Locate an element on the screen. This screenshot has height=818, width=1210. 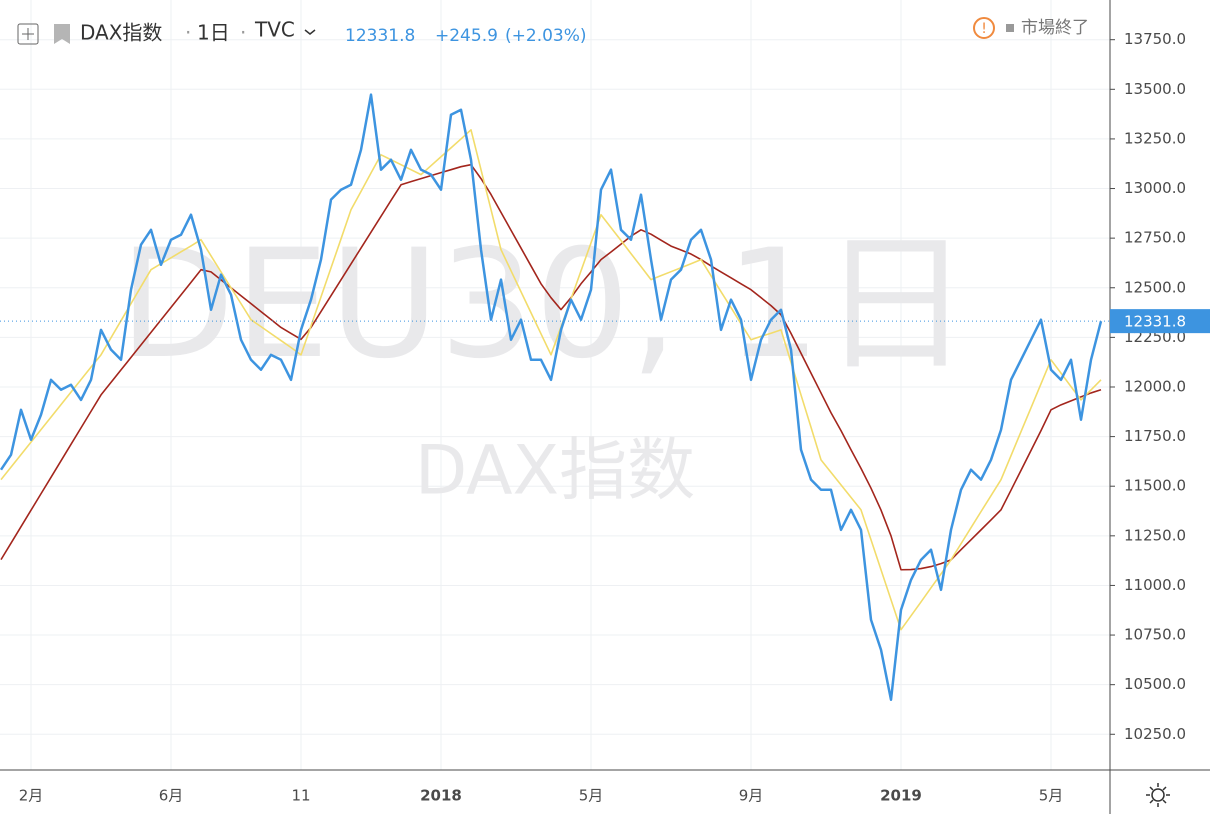
y-tick-label: 10750.0 is located at coordinates (1155, 635).